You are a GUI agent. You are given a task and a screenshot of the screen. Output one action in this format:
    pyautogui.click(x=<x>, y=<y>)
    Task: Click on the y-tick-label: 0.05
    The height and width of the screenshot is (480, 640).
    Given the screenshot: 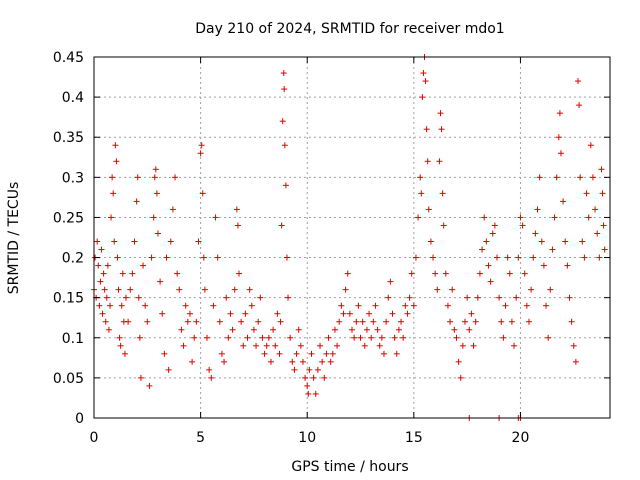 What is the action you would take?
    pyautogui.click(x=68, y=379)
    